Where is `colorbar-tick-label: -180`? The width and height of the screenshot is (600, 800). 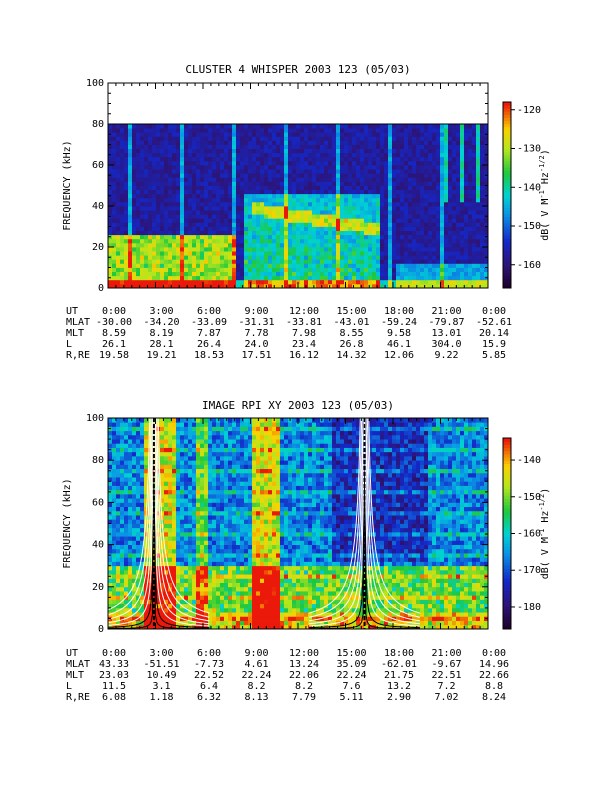 colorbar-tick-label: -180 is located at coordinates (529, 607).